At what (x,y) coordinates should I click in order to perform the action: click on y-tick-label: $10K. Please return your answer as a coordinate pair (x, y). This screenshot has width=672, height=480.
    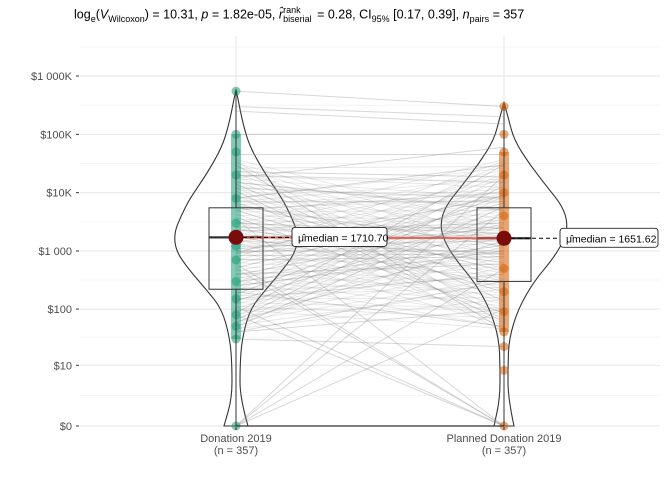
    Looking at the image, I should click on (59, 194).